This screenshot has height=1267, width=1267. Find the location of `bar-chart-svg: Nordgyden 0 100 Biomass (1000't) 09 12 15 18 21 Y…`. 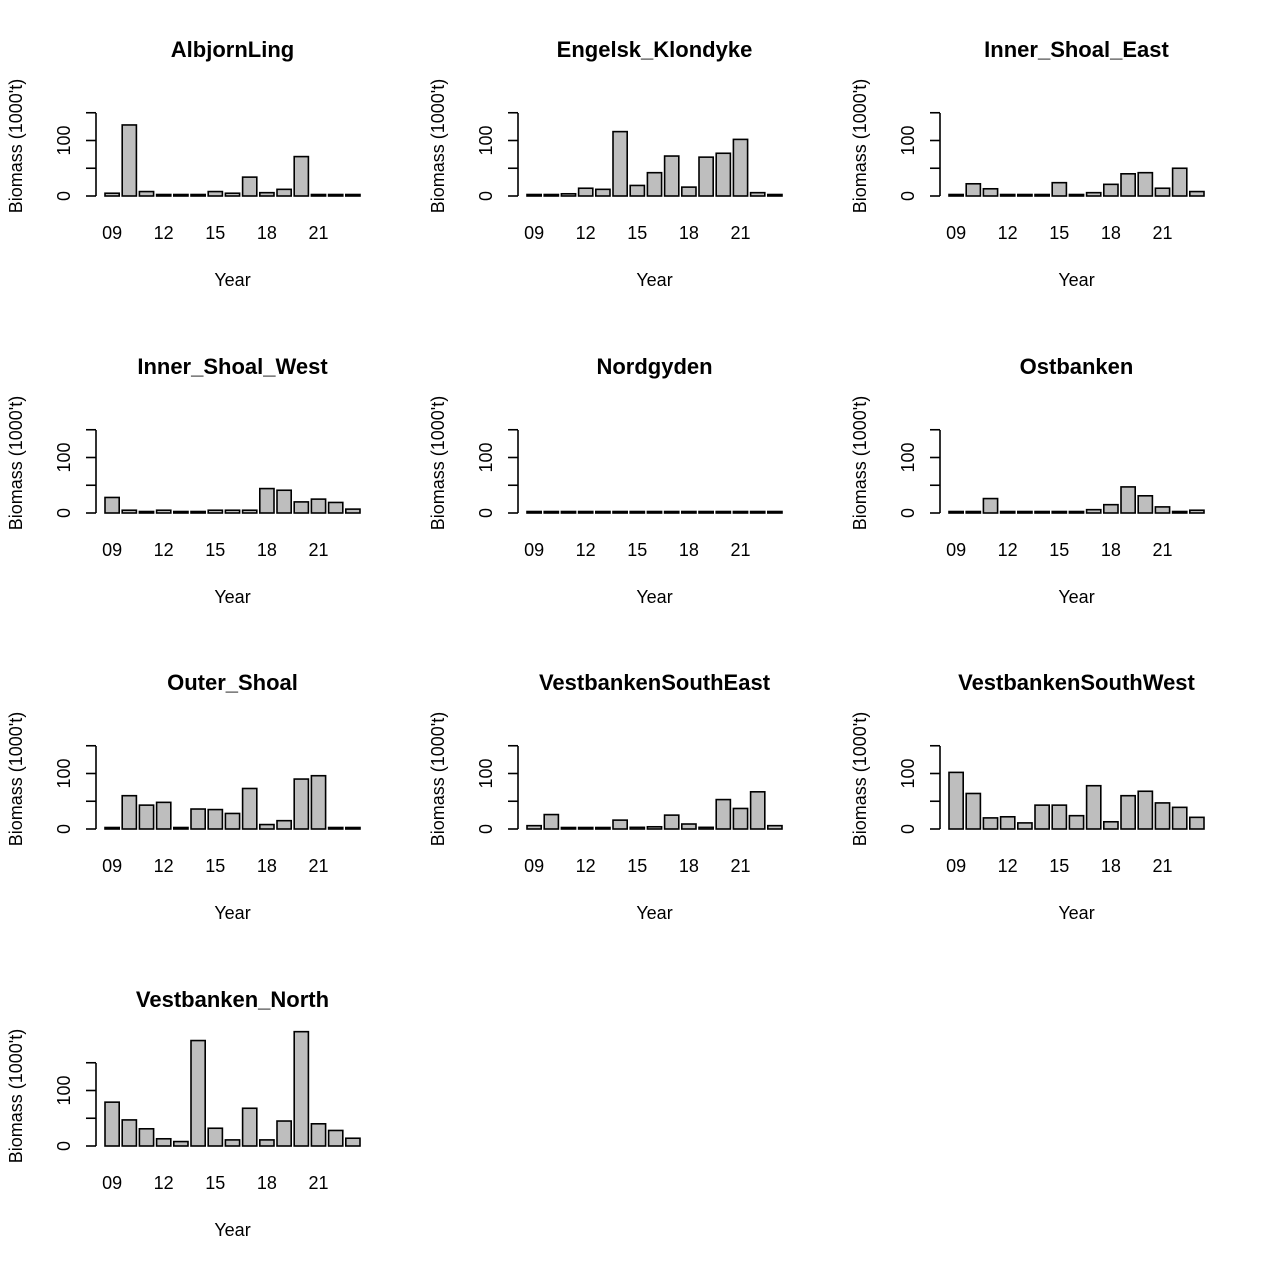

bar-chart-svg: Nordgyden 0 100 Biomass (1000't) 09 12 15 18 21 Y… is located at coordinates (605, 480).